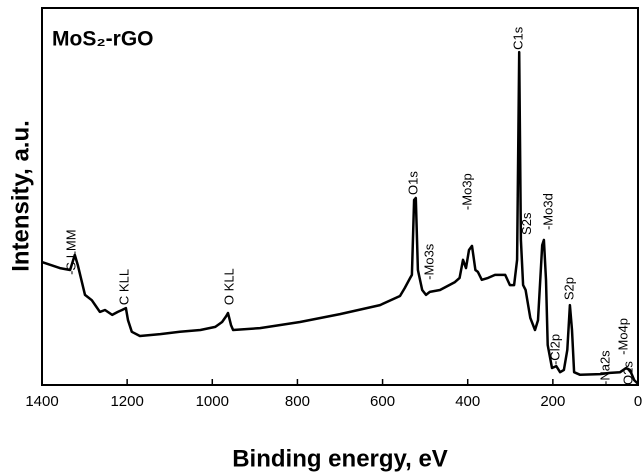 This screenshot has height=475, width=643. Describe the element at coordinates (229, 286) in the screenshot. I see `peak-label: O KLL` at that location.